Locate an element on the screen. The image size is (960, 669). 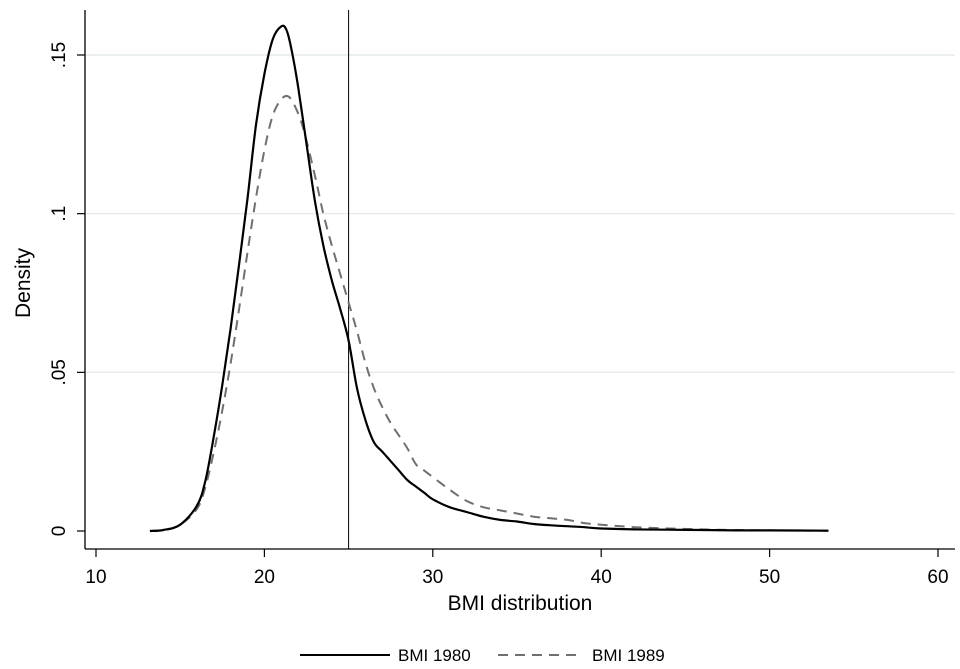
x-tick-label: 30 is located at coordinates (432, 577).